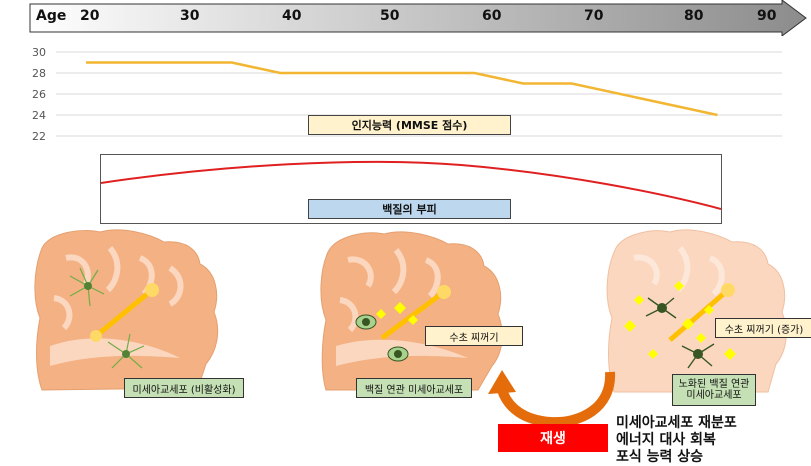  Describe the element at coordinates (39, 94) in the screenshot. I see `y-tick-label: 26` at that location.